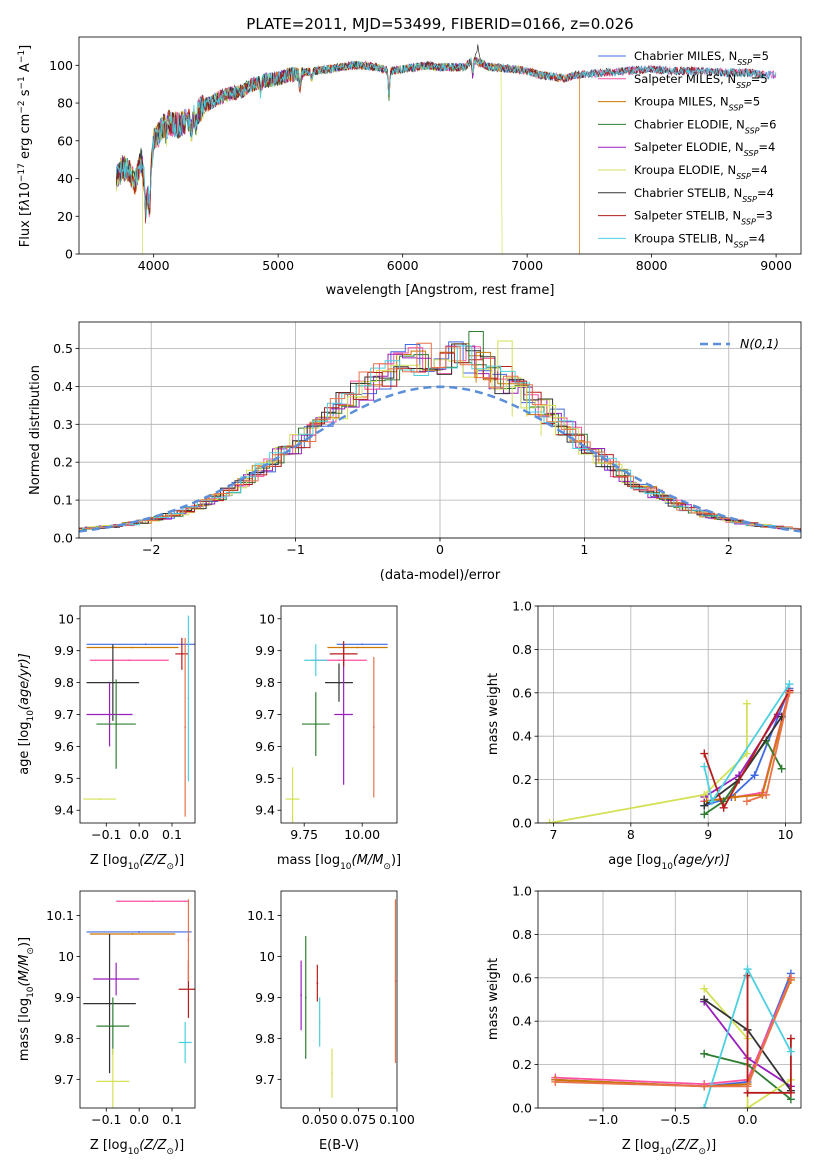 This screenshot has height=1170, width=819. I want to click on gridlines, so click(669, 714).